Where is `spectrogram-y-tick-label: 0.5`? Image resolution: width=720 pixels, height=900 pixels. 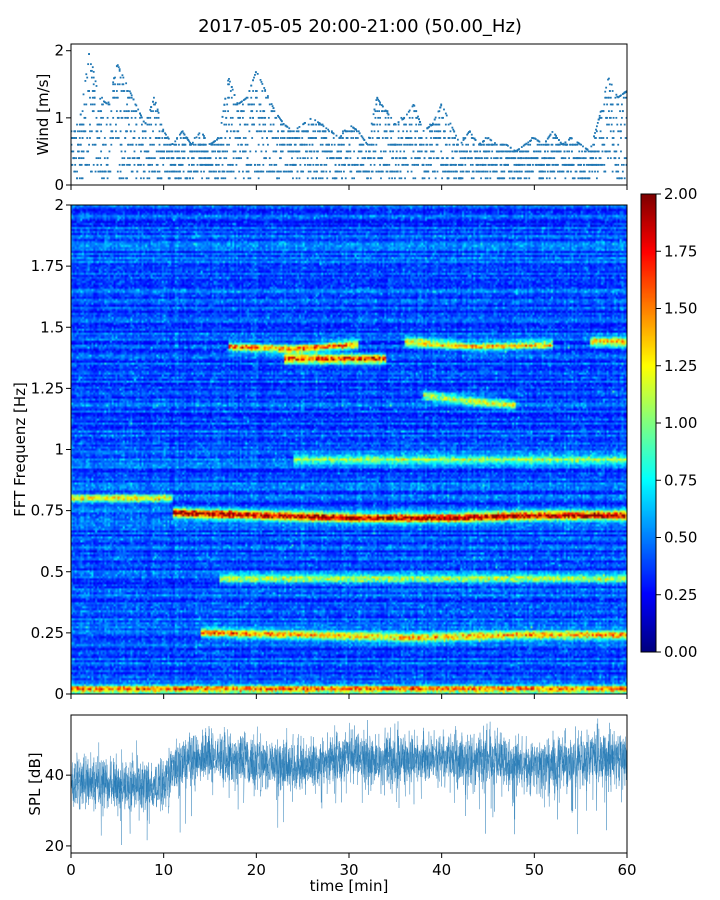 spectrogram-y-tick-label: 0.5 is located at coordinates (52, 572).